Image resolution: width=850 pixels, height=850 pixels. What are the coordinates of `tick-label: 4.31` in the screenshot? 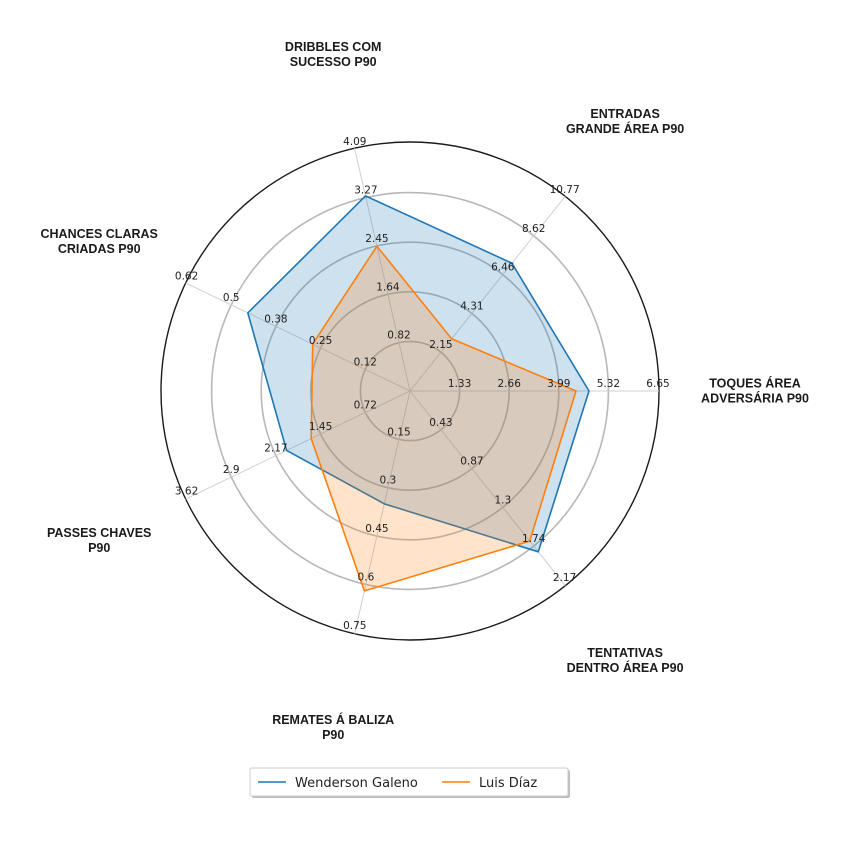 It's located at (471, 306).